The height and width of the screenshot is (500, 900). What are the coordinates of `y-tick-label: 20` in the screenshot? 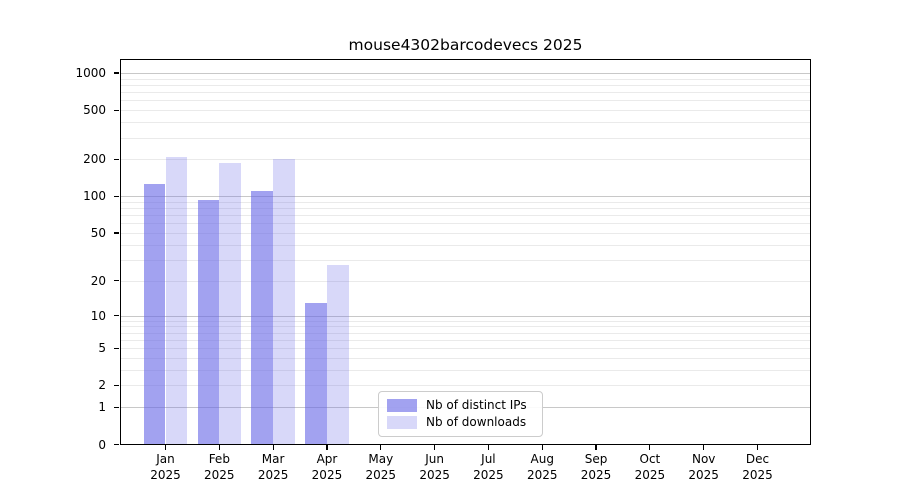 It's located at (98, 280).